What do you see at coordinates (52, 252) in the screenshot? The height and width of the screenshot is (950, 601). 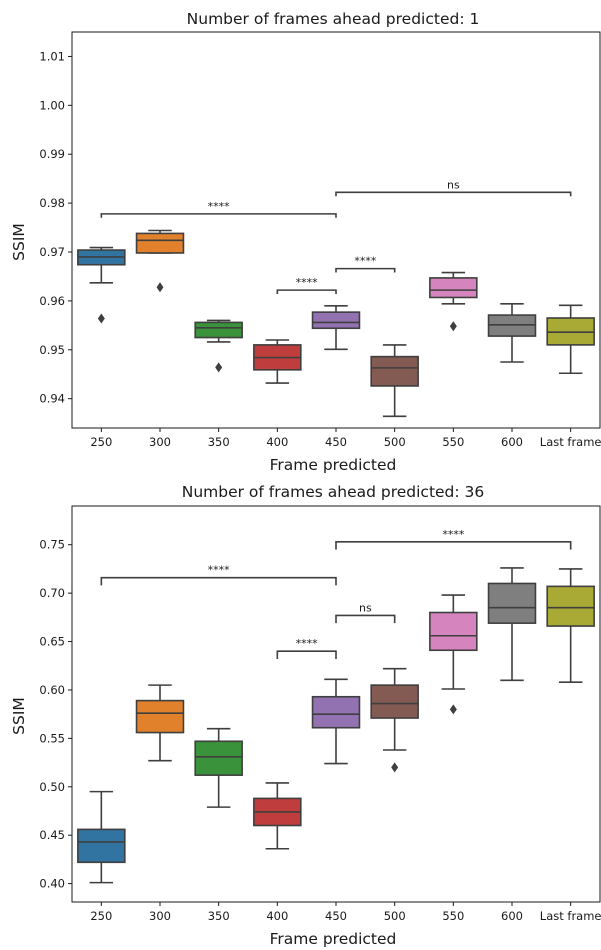 I see `top-y-tick-label: 0.97` at bounding box center [52, 252].